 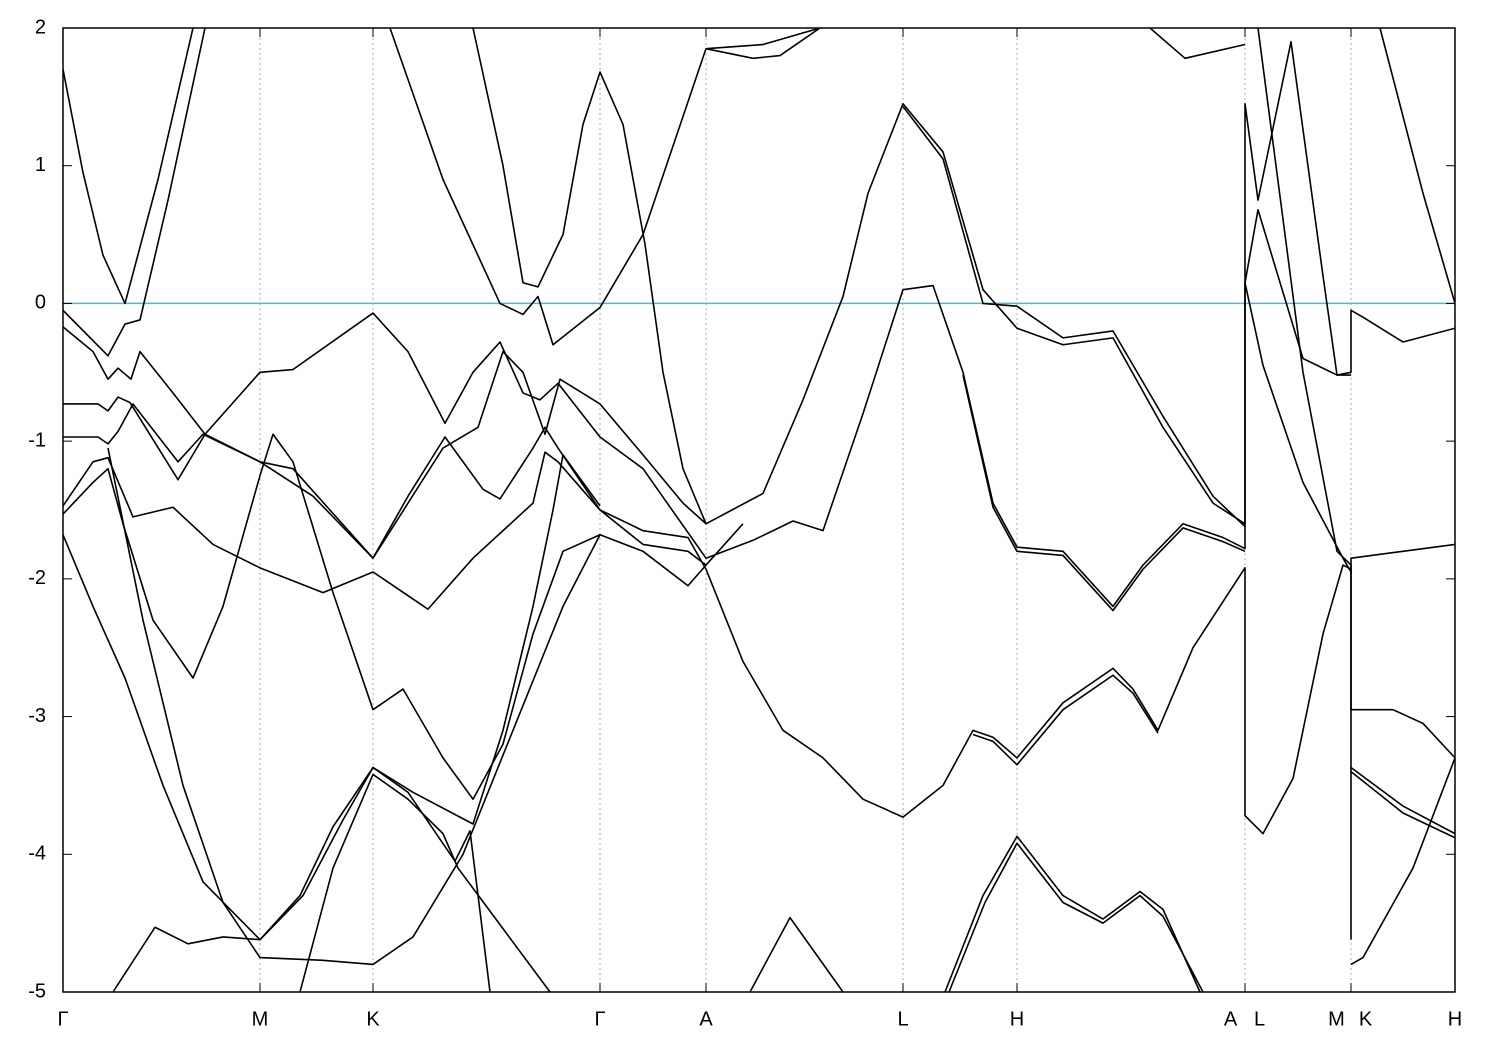 What do you see at coordinates (37, 578) in the screenshot?
I see `y-tick-label: -2` at bounding box center [37, 578].